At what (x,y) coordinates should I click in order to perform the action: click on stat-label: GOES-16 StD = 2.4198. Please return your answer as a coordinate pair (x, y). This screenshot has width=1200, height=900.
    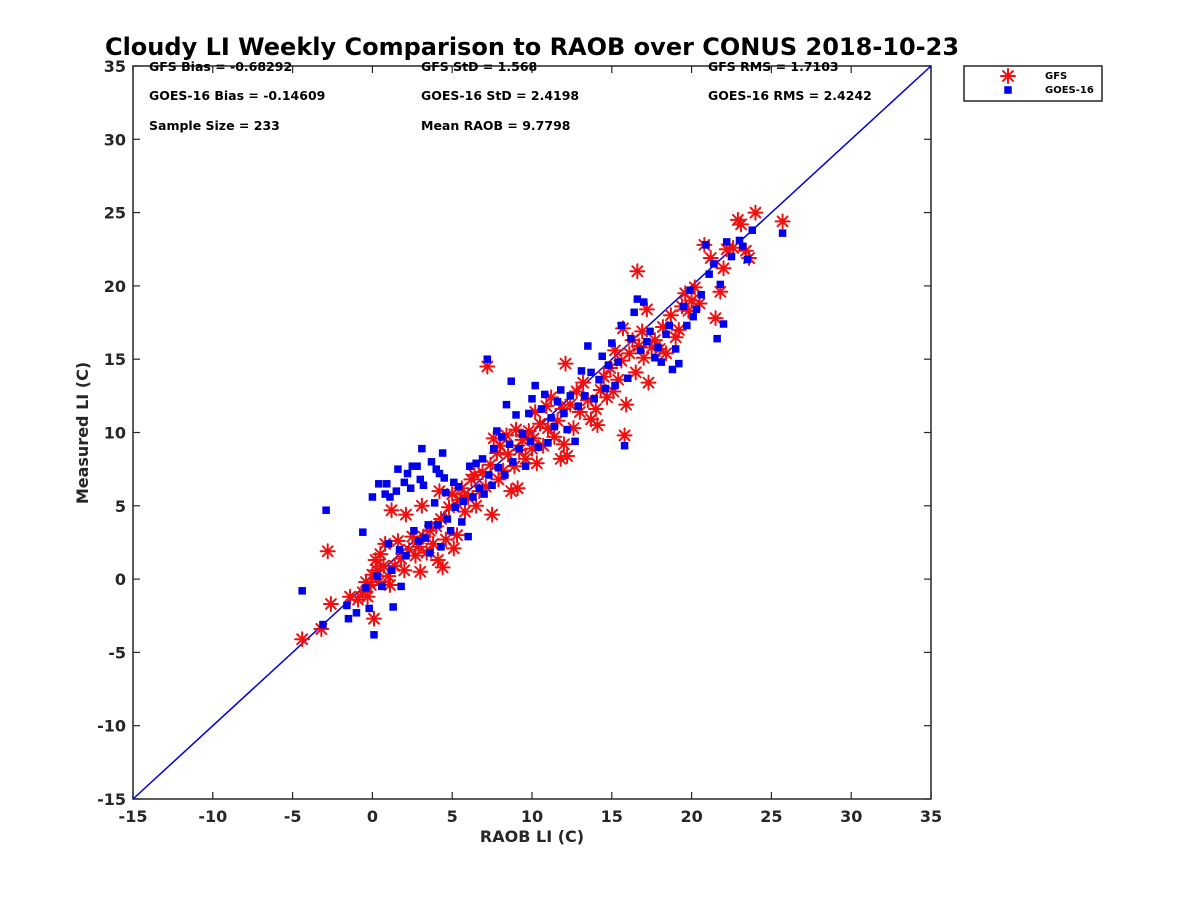
    Looking at the image, I should click on (500, 95).